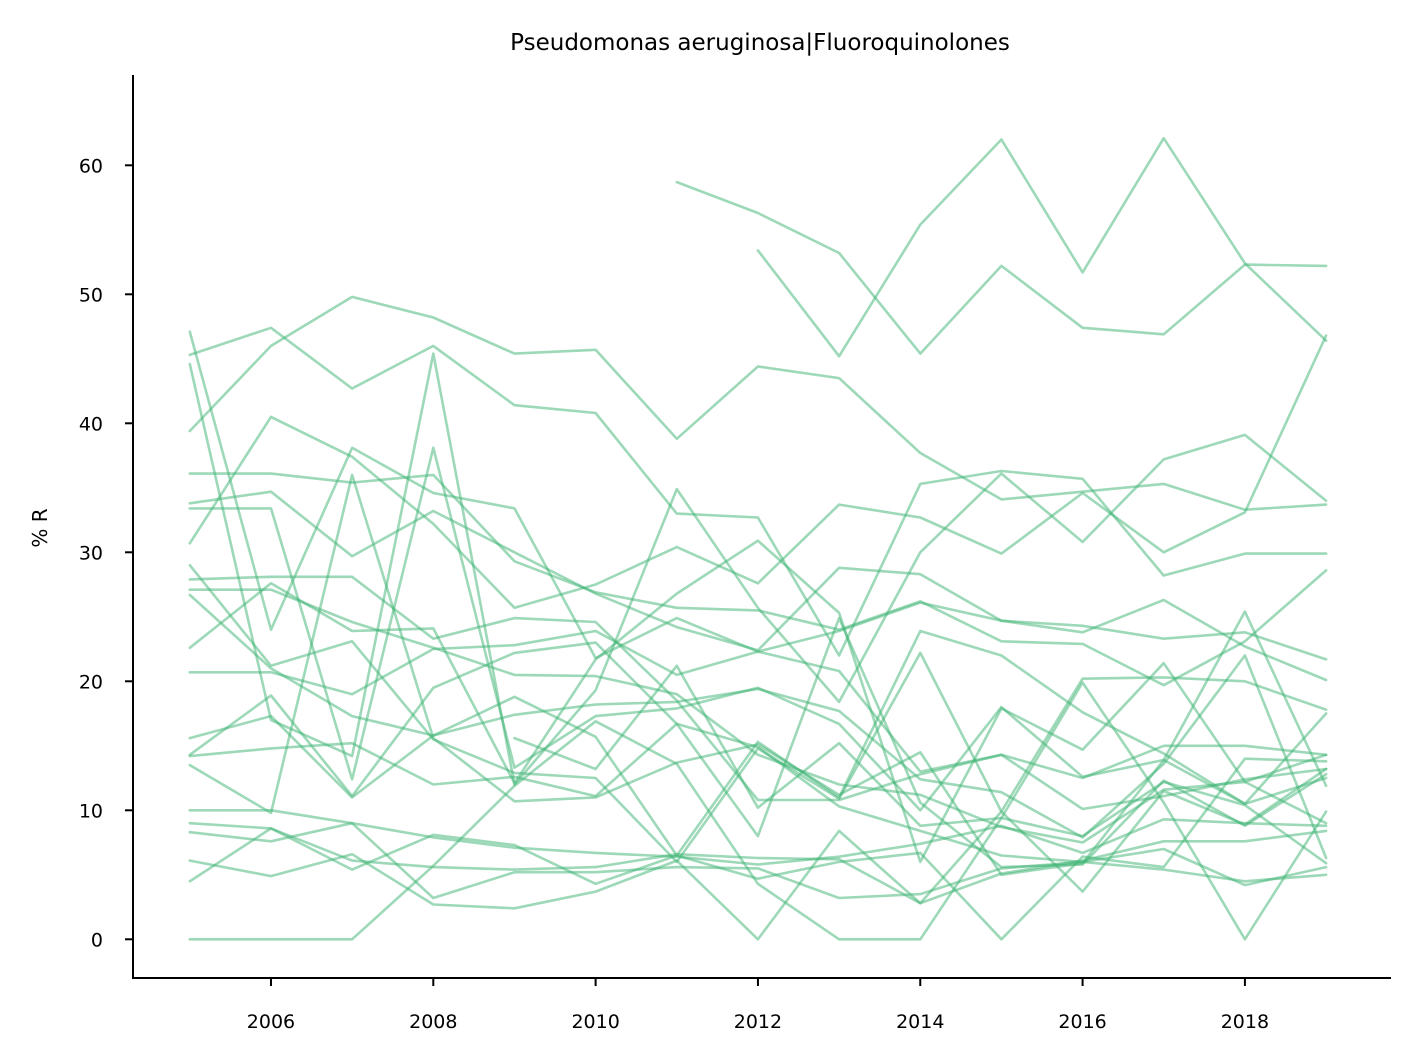 This screenshot has width=1417, height=1062. Describe the element at coordinates (1082, 1022) in the screenshot. I see `x-tick-label: 2016` at that location.